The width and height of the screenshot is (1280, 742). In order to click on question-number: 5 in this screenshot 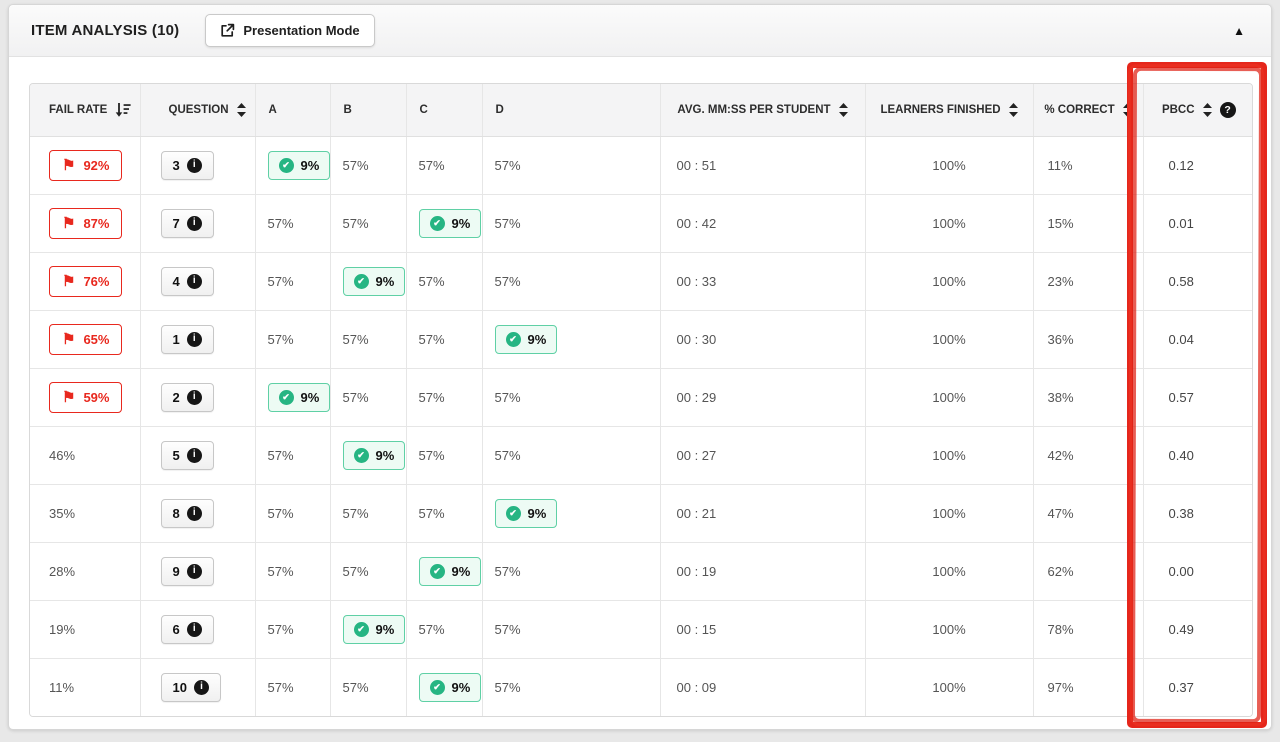, I will do `click(176, 455)`.